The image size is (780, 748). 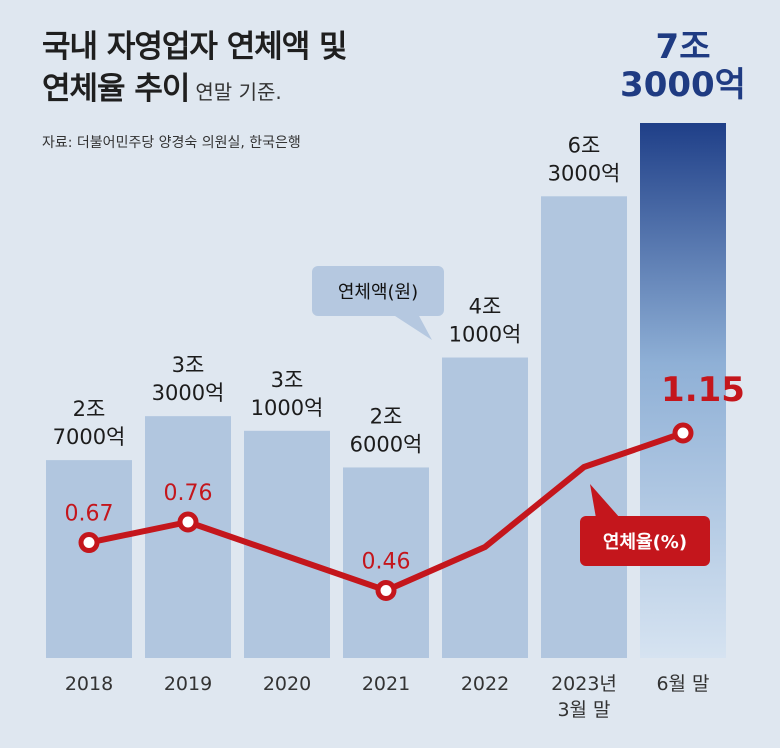 What do you see at coordinates (605, 501) in the screenshot?
I see `legend-rate-pointer` at bounding box center [605, 501].